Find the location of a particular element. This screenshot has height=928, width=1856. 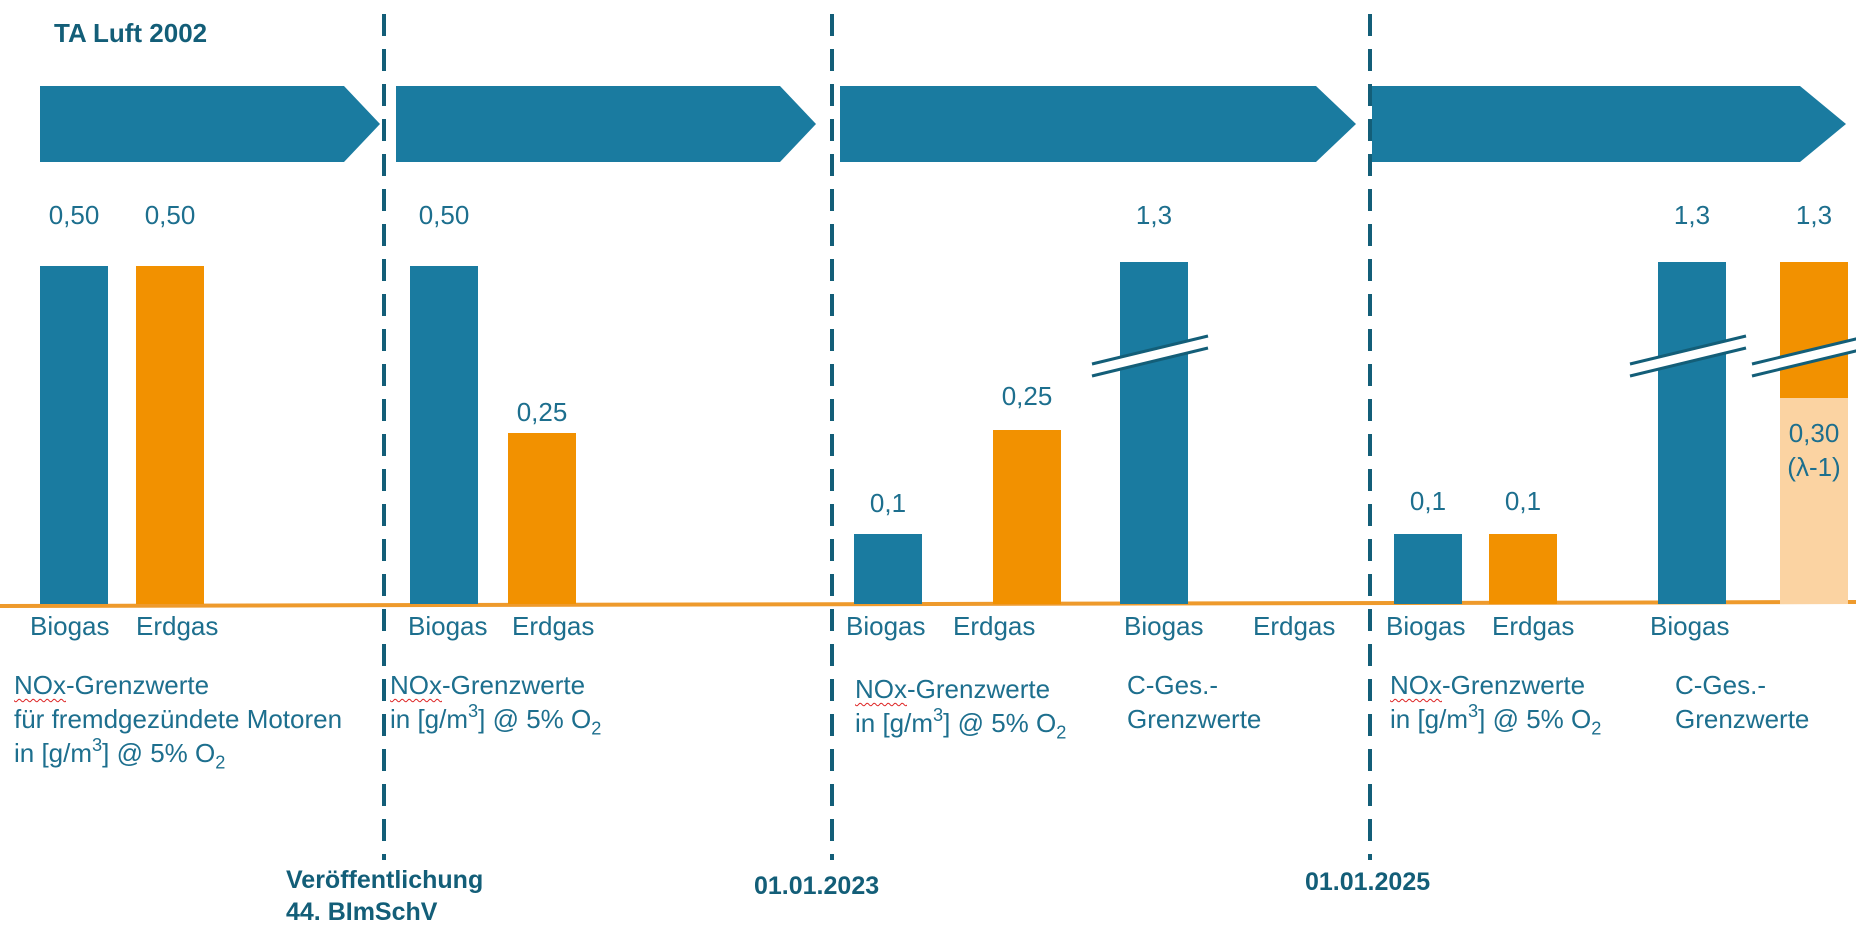

category-label-biogas-group-4: Biogas is located at coordinates (1164, 626).